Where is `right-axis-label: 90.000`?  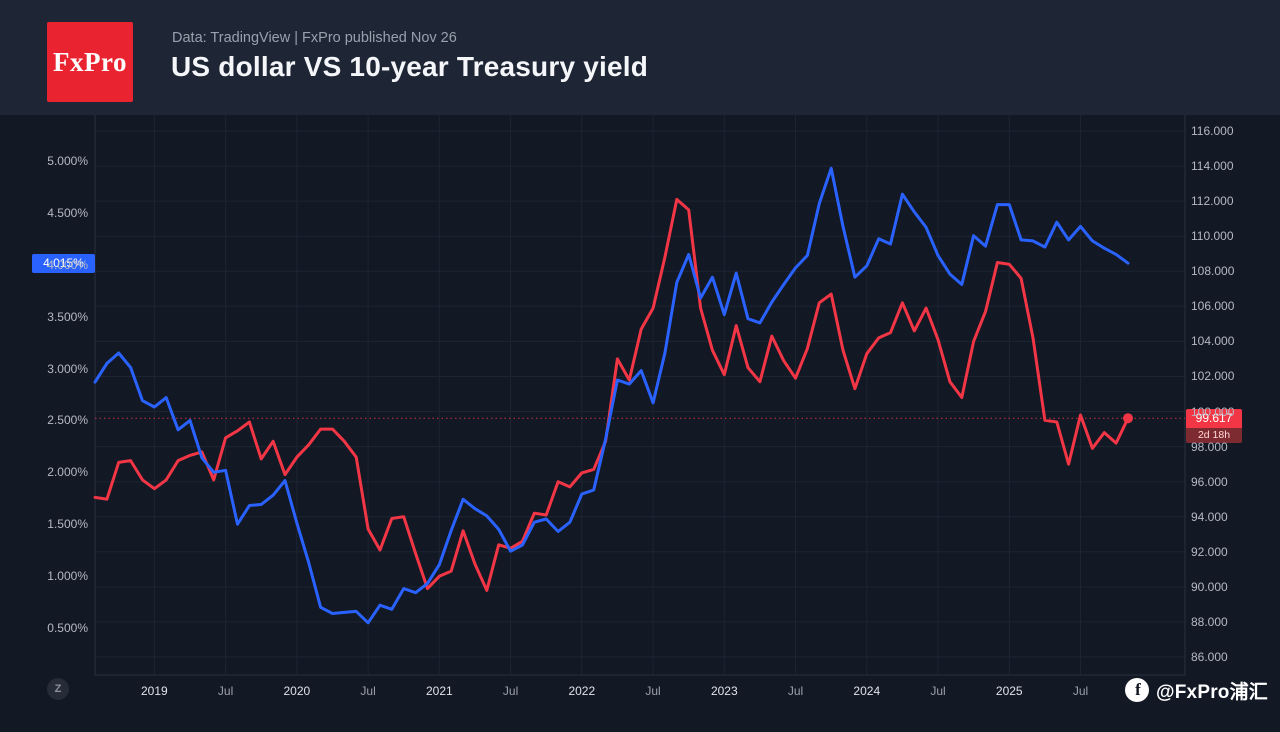 right-axis-label: 90.000 is located at coordinates (1209, 586).